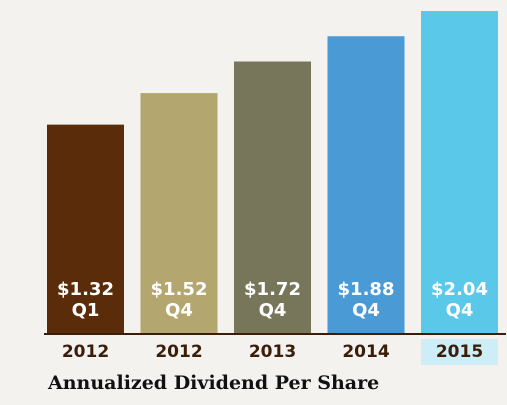 The width and height of the screenshot is (507, 405). I want to click on x-tick-label: 2013, so click(272, 352).